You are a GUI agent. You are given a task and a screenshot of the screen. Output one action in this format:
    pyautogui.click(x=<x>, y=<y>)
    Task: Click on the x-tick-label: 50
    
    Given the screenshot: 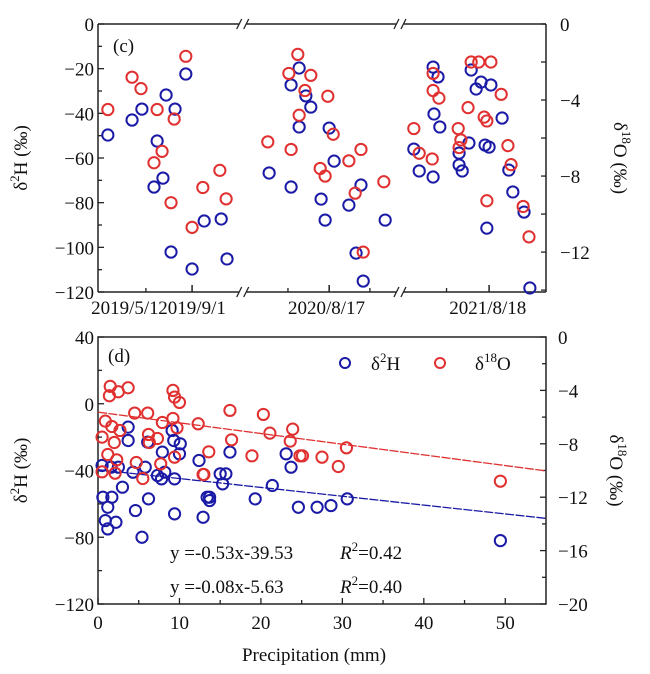 What is the action you would take?
    pyautogui.click(x=505, y=623)
    